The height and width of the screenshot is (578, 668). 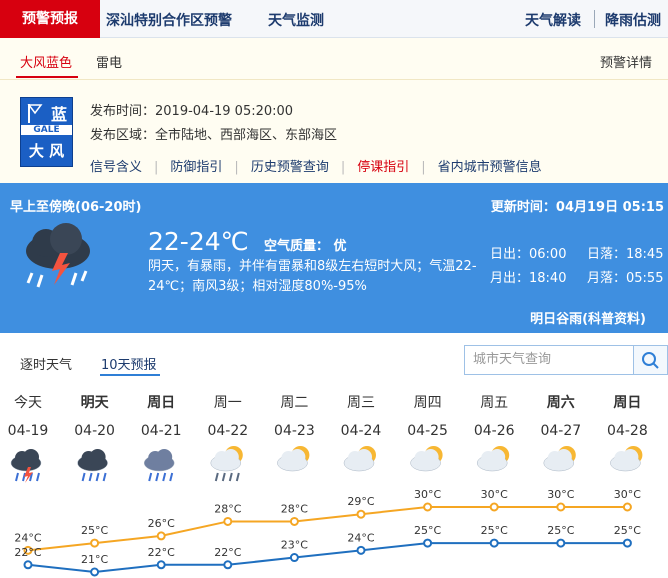 What do you see at coordinates (327, 529) in the screenshot?
I see `temperature-line` at bounding box center [327, 529].